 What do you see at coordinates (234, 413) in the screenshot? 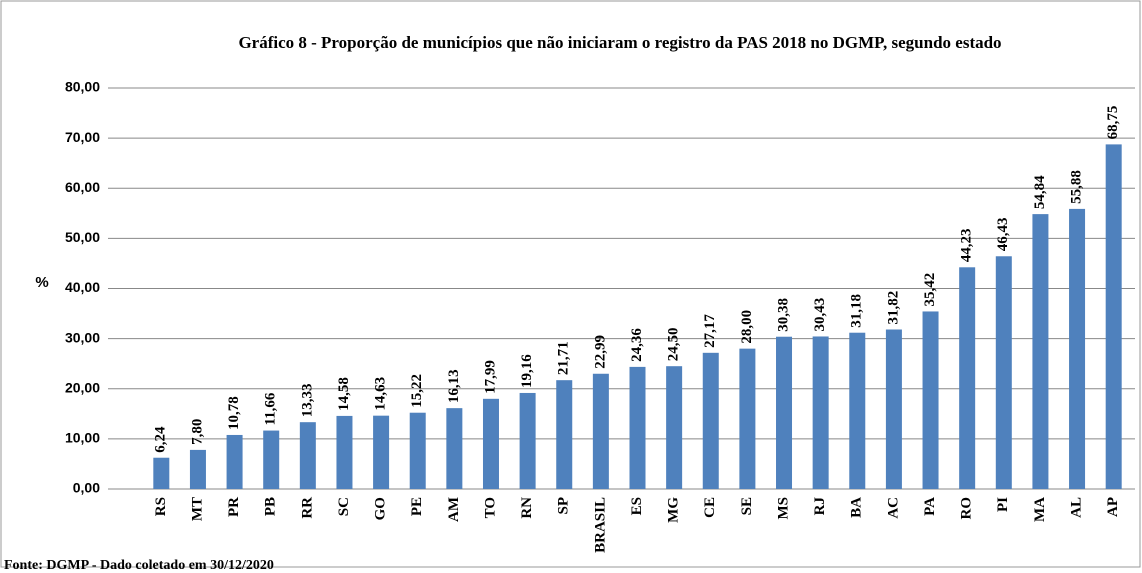
I see `value-label: 10,78` at bounding box center [234, 413].